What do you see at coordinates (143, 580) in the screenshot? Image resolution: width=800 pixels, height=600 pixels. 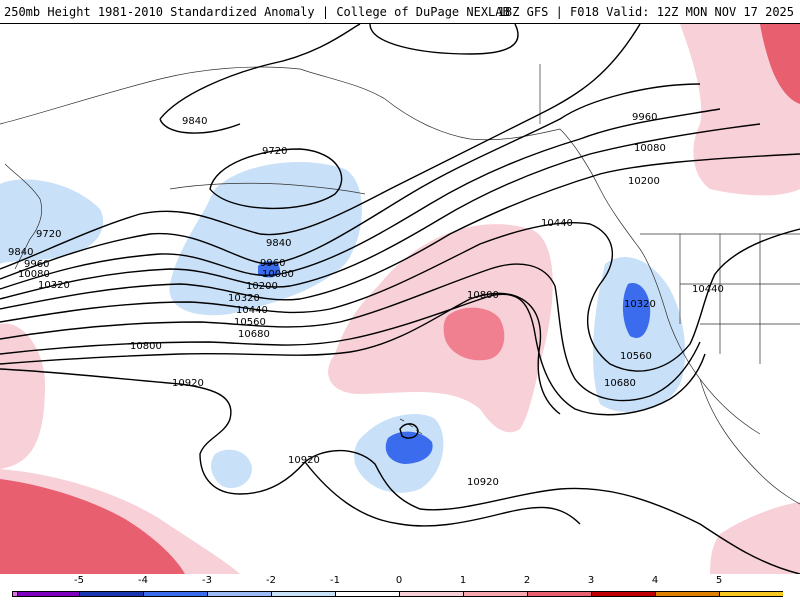 I see `colorbar-tick-label: -4` at bounding box center [143, 580].